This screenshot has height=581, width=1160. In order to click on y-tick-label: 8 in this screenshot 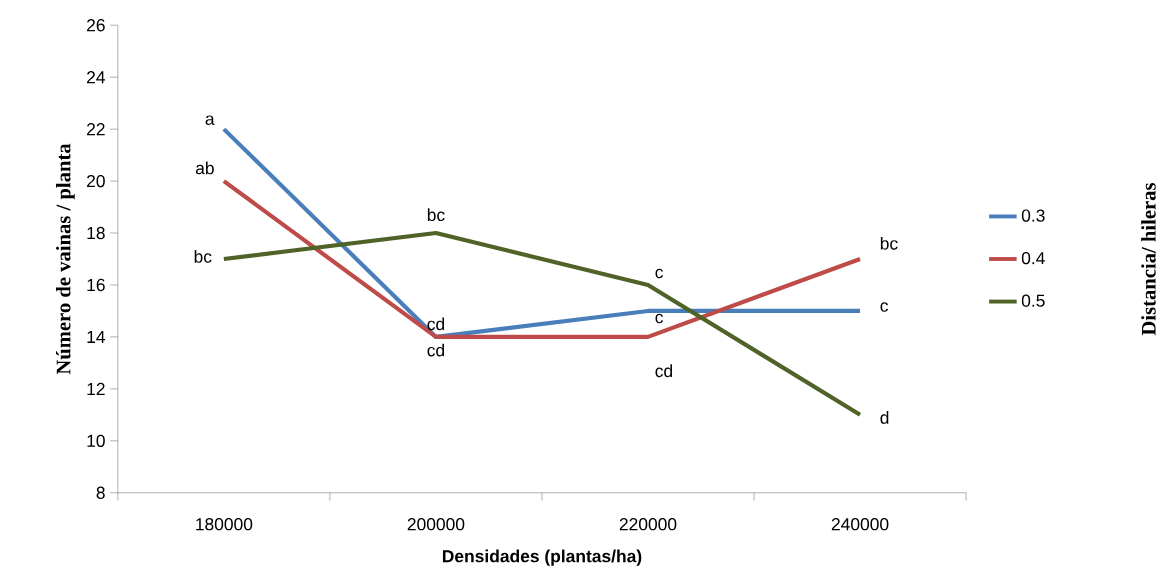, I will do `click(100, 492)`.